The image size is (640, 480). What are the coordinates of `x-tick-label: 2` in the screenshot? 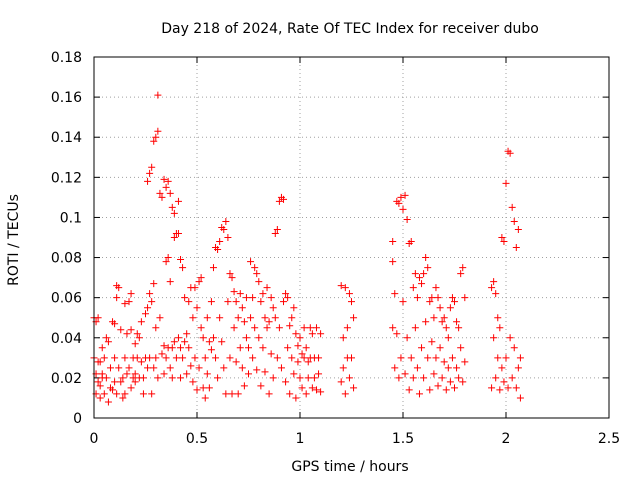 It's located at (506, 439).